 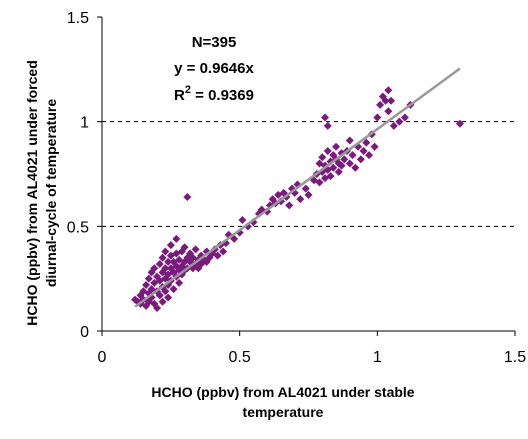 What do you see at coordinates (240, 357) in the screenshot?
I see `x-tick-label-1: 0.5` at bounding box center [240, 357].